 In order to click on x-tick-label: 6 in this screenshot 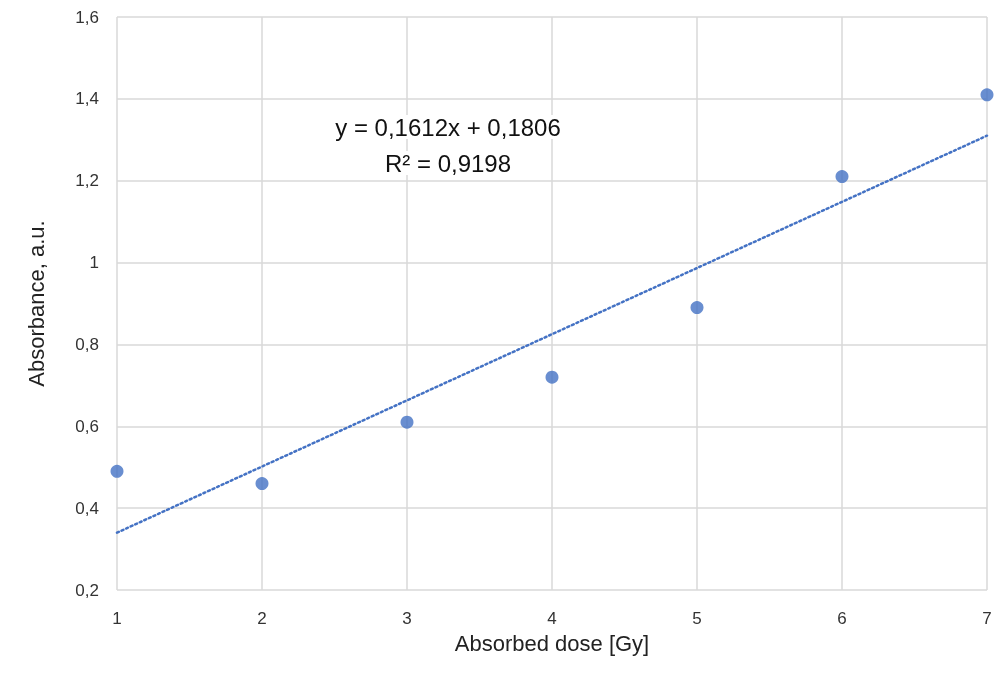, I will do `click(842, 618)`.